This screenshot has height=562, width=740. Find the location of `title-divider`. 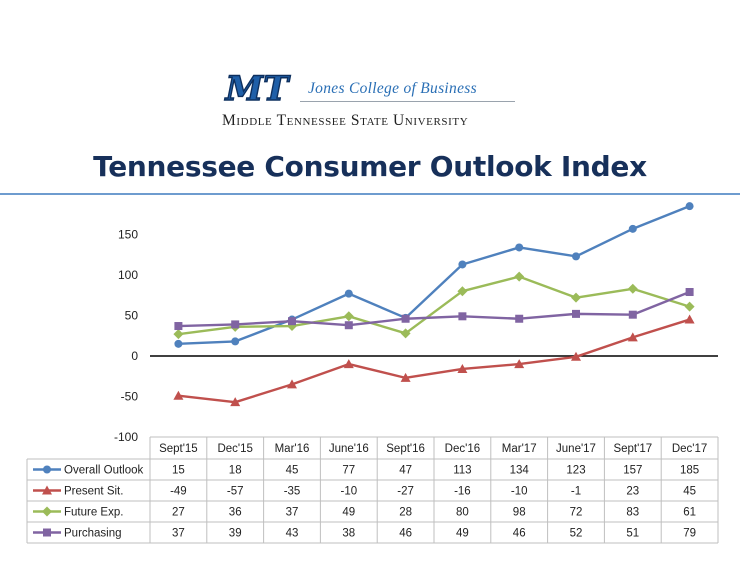

title-divider is located at coordinates (370, 194).